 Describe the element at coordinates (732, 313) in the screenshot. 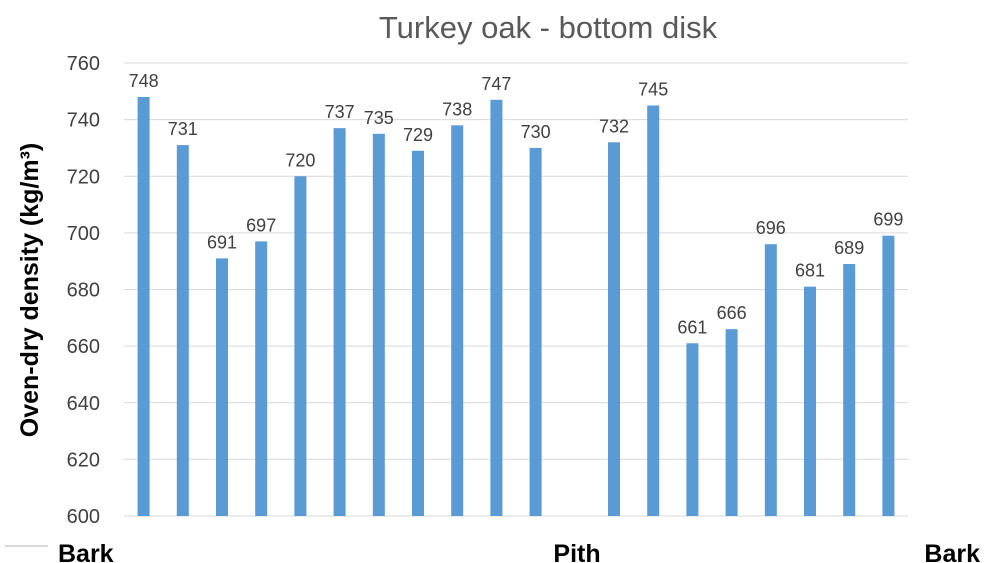

I see `data-label: 666` at that location.